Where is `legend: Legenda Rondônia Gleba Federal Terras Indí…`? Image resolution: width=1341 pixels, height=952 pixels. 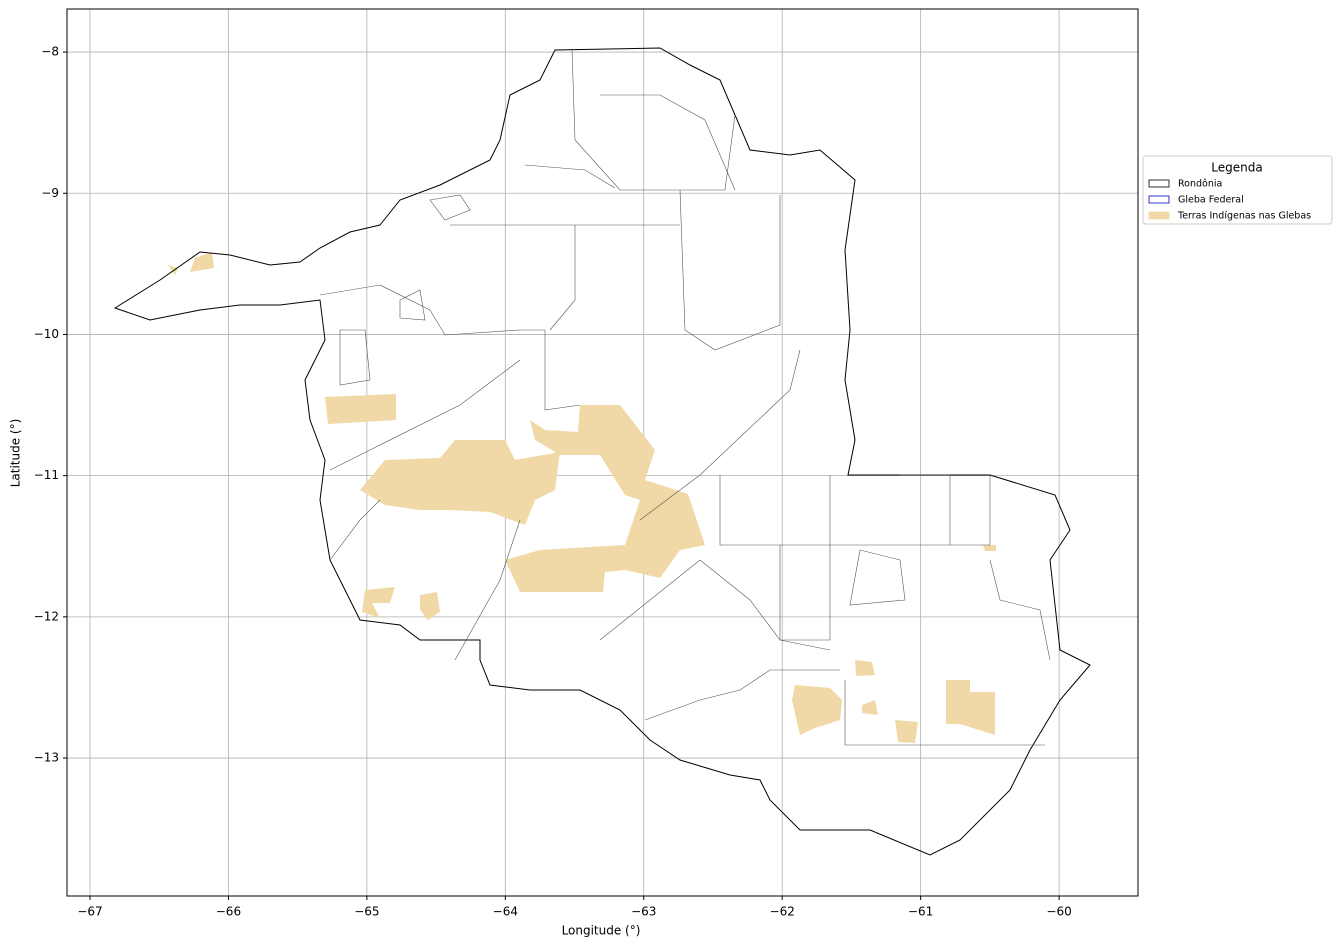
legend: Legenda Rondônia Gleba Federal Terras Indí… is located at coordinates (1237, 190).